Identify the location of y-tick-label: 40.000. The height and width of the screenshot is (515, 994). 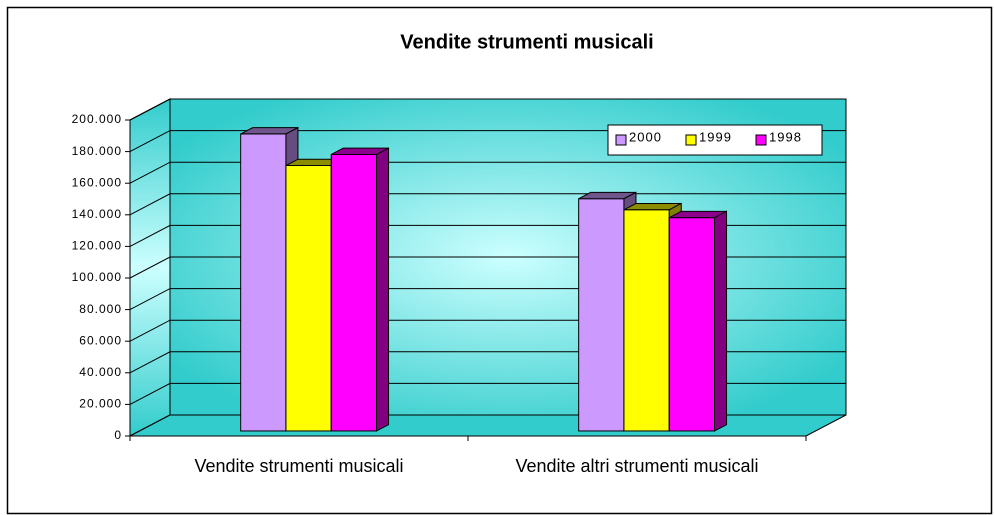
(100, 372).